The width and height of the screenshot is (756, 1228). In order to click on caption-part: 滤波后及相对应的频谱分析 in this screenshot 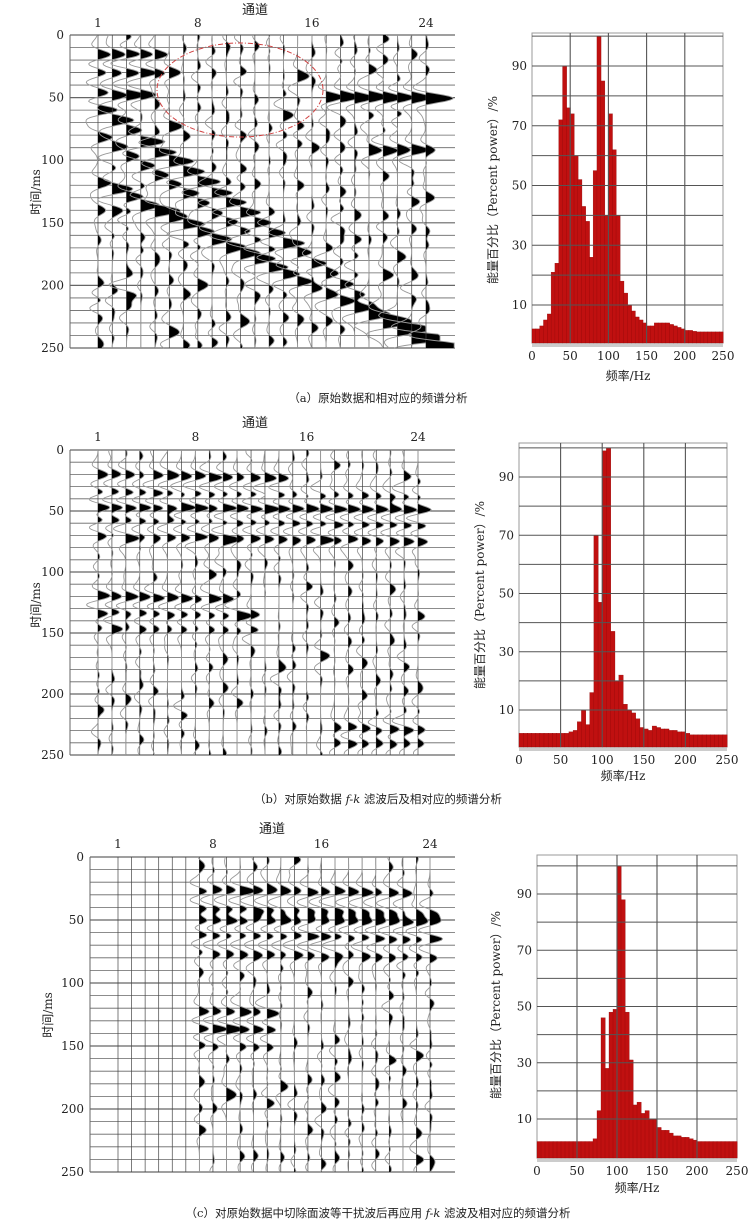, I will do `click(431, 799)`.